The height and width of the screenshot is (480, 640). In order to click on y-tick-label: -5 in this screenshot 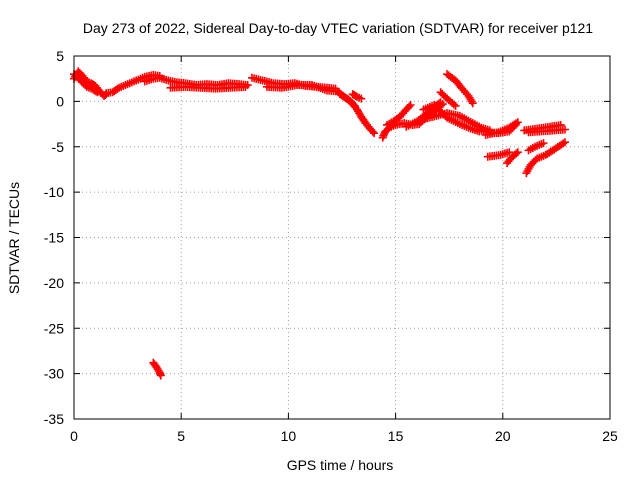, I will do `click(58, 147)`.